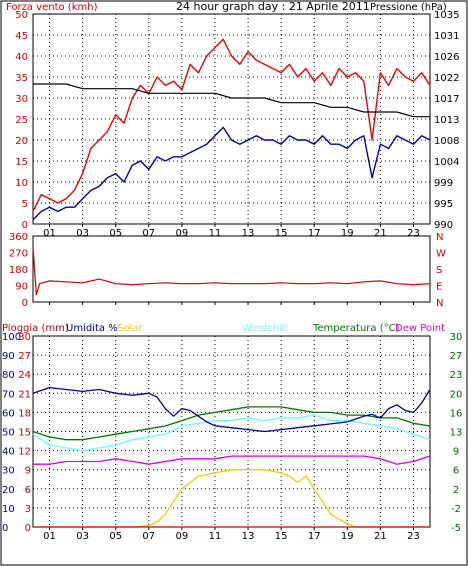 Image resolution: width=468 pixels, height=566 pixels. Describe the element at coordinates (8, 356) in the screenshot. I see `humidity-y-tick-label: 90` at that location.